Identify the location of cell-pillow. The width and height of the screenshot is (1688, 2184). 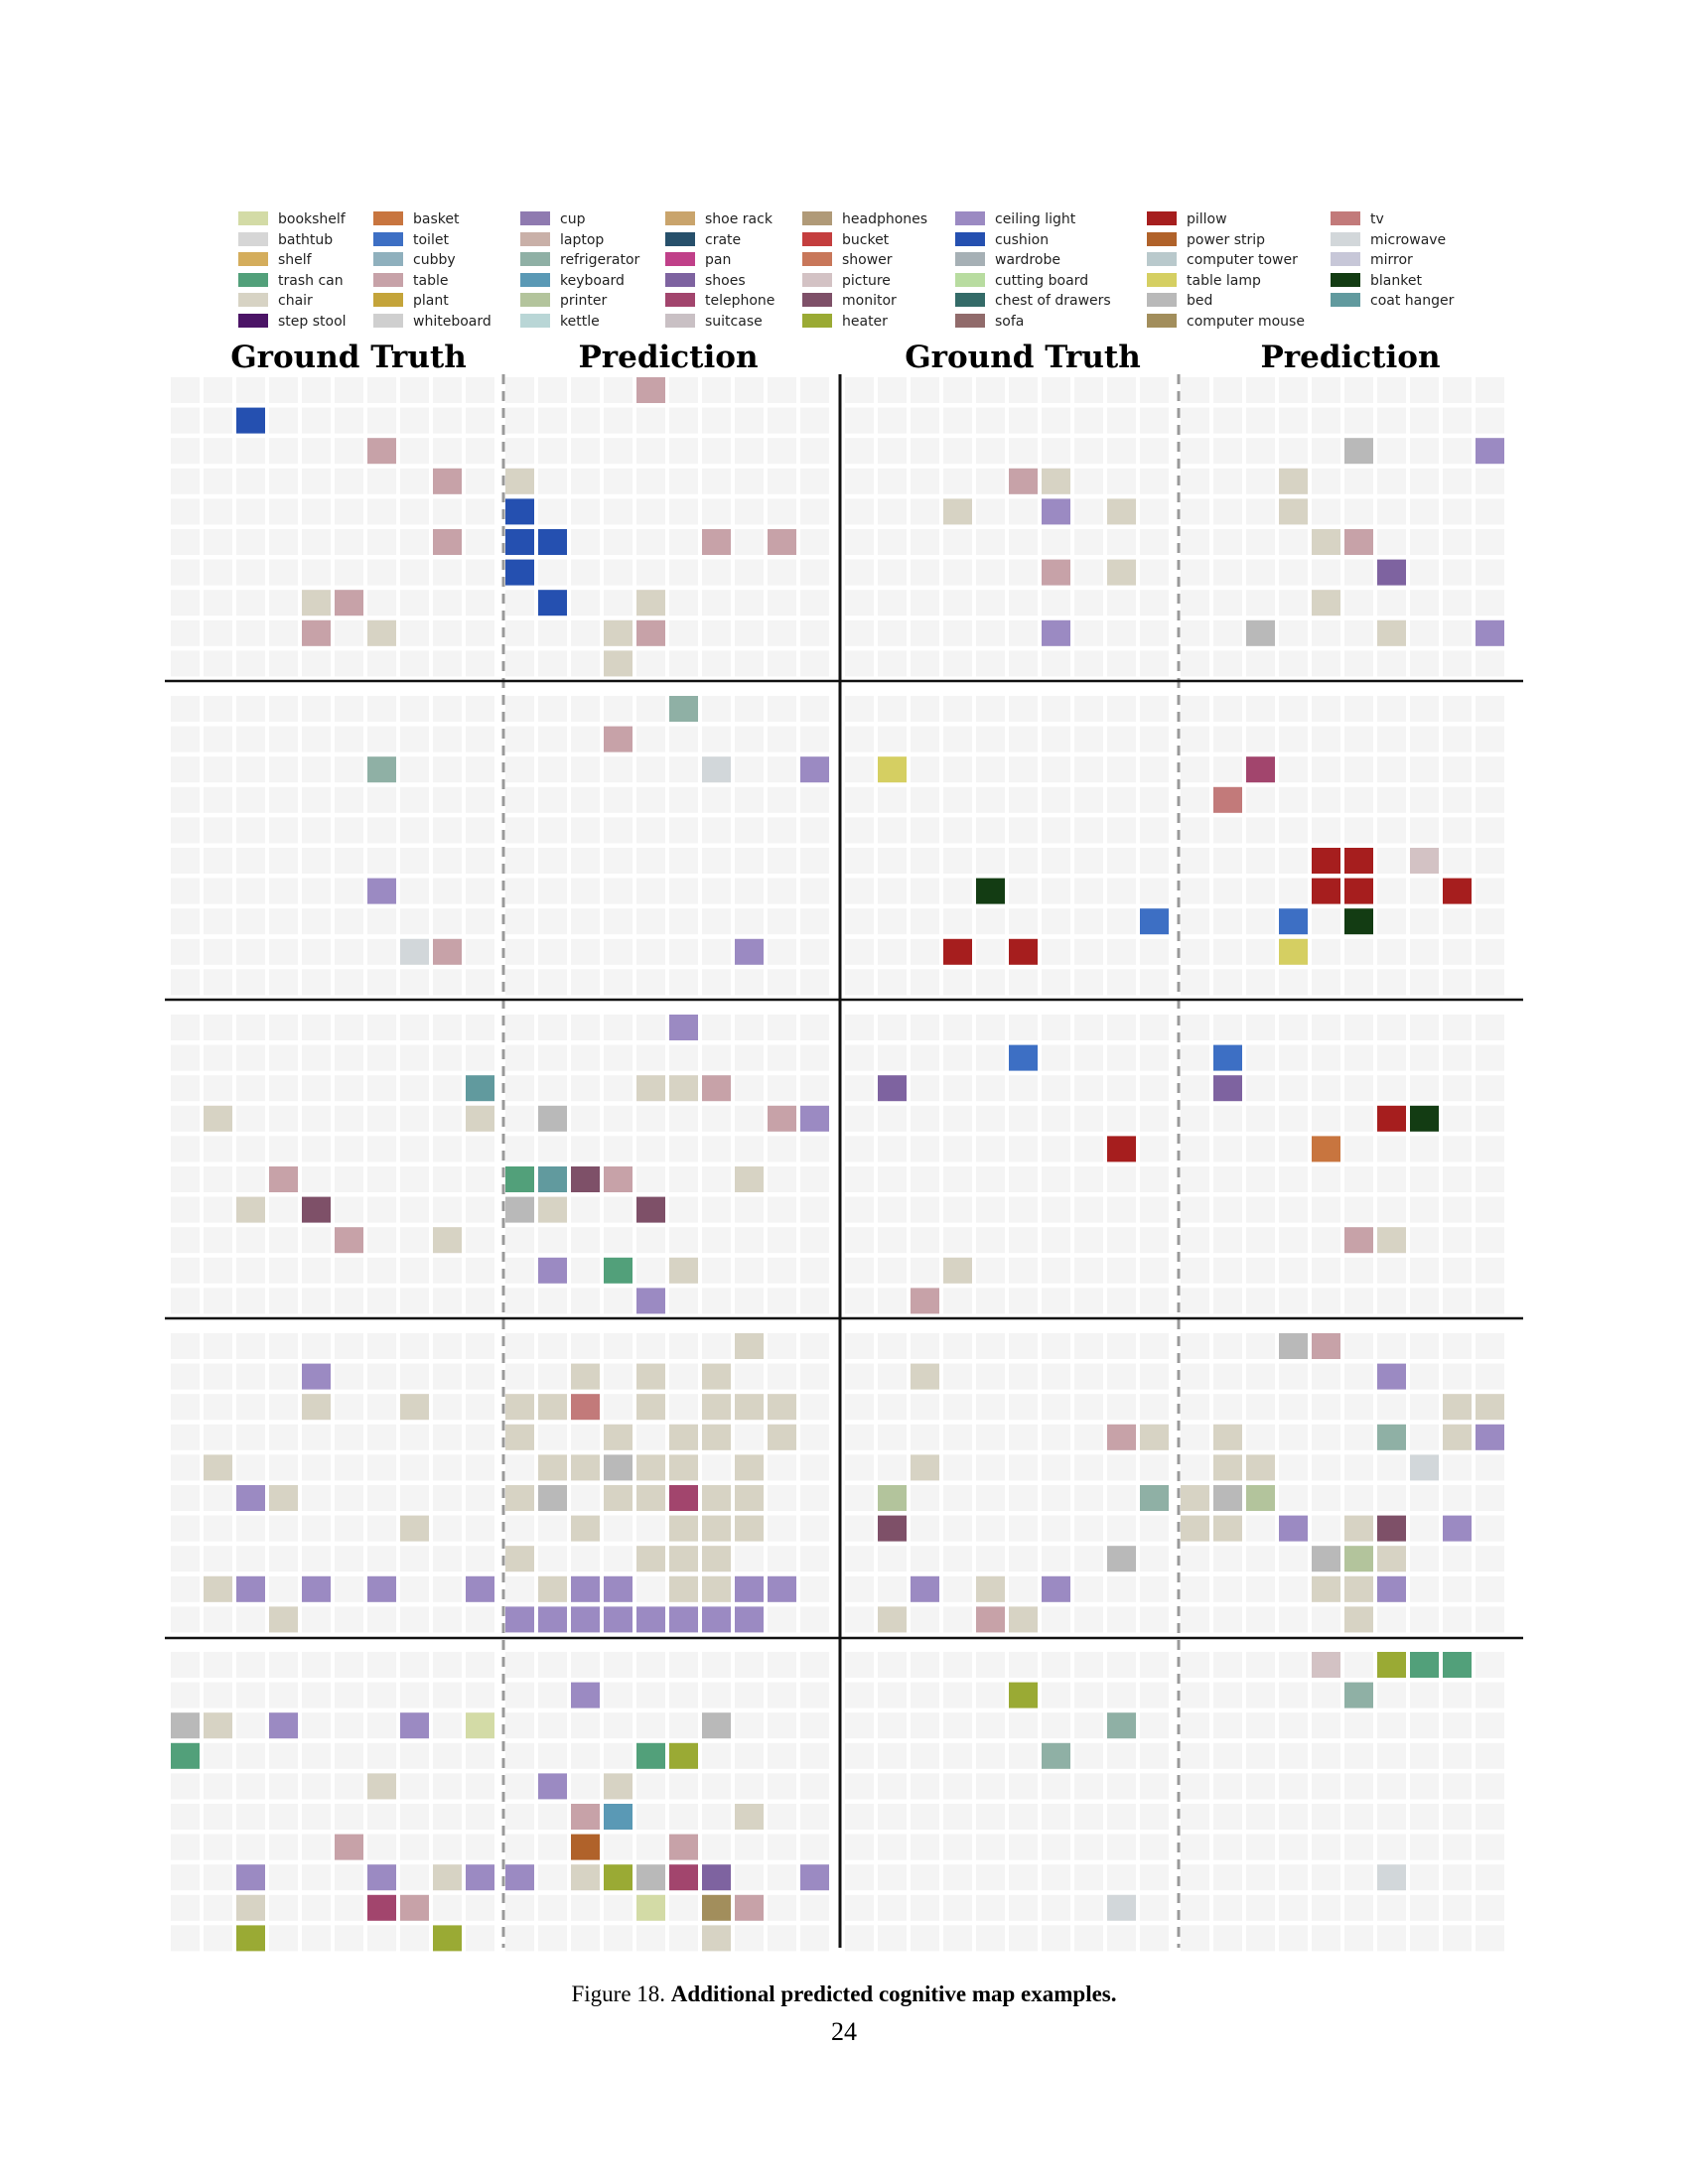
(1358, 891).